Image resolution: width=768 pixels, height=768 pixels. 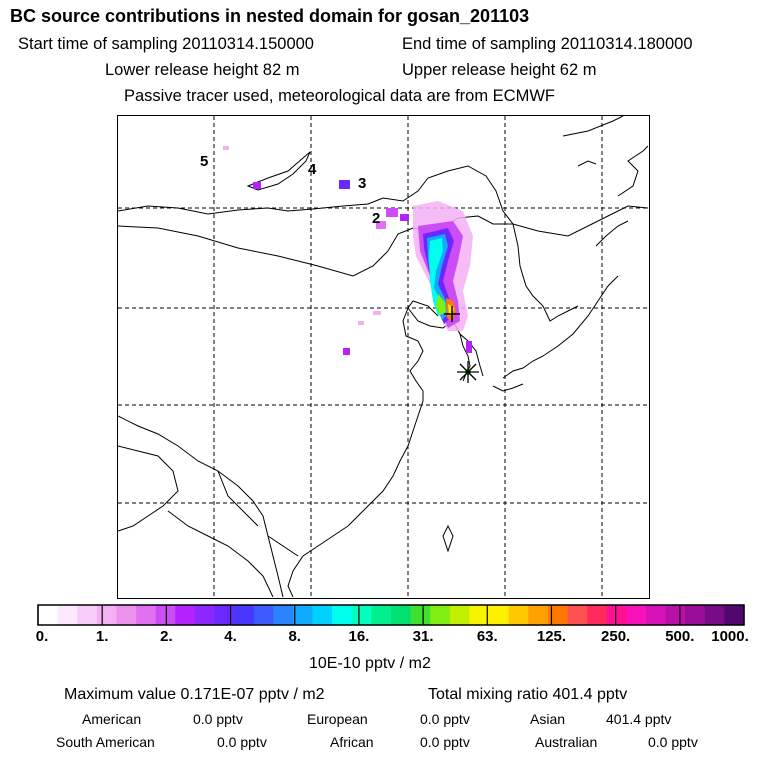 What do you see at coordinates (680, 636) in the screenshot?
I see `colorbar-tick-label: 500.` at bounding box center [680, 636].